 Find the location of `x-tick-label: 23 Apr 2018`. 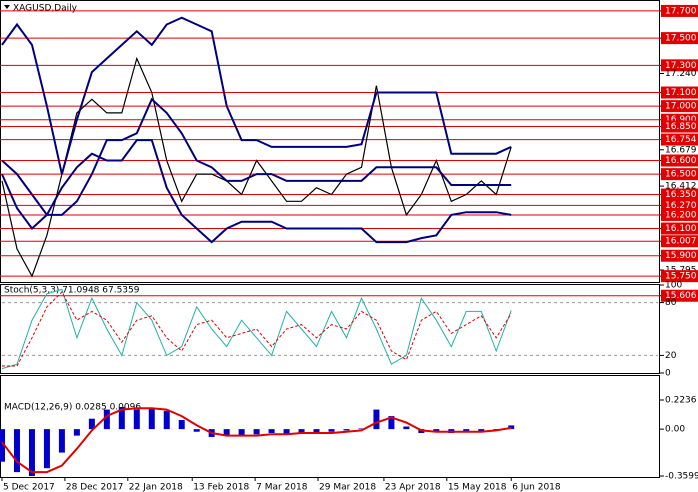

x-tick-label: 23 Apr 2018 is located at coordinates (413, 487).